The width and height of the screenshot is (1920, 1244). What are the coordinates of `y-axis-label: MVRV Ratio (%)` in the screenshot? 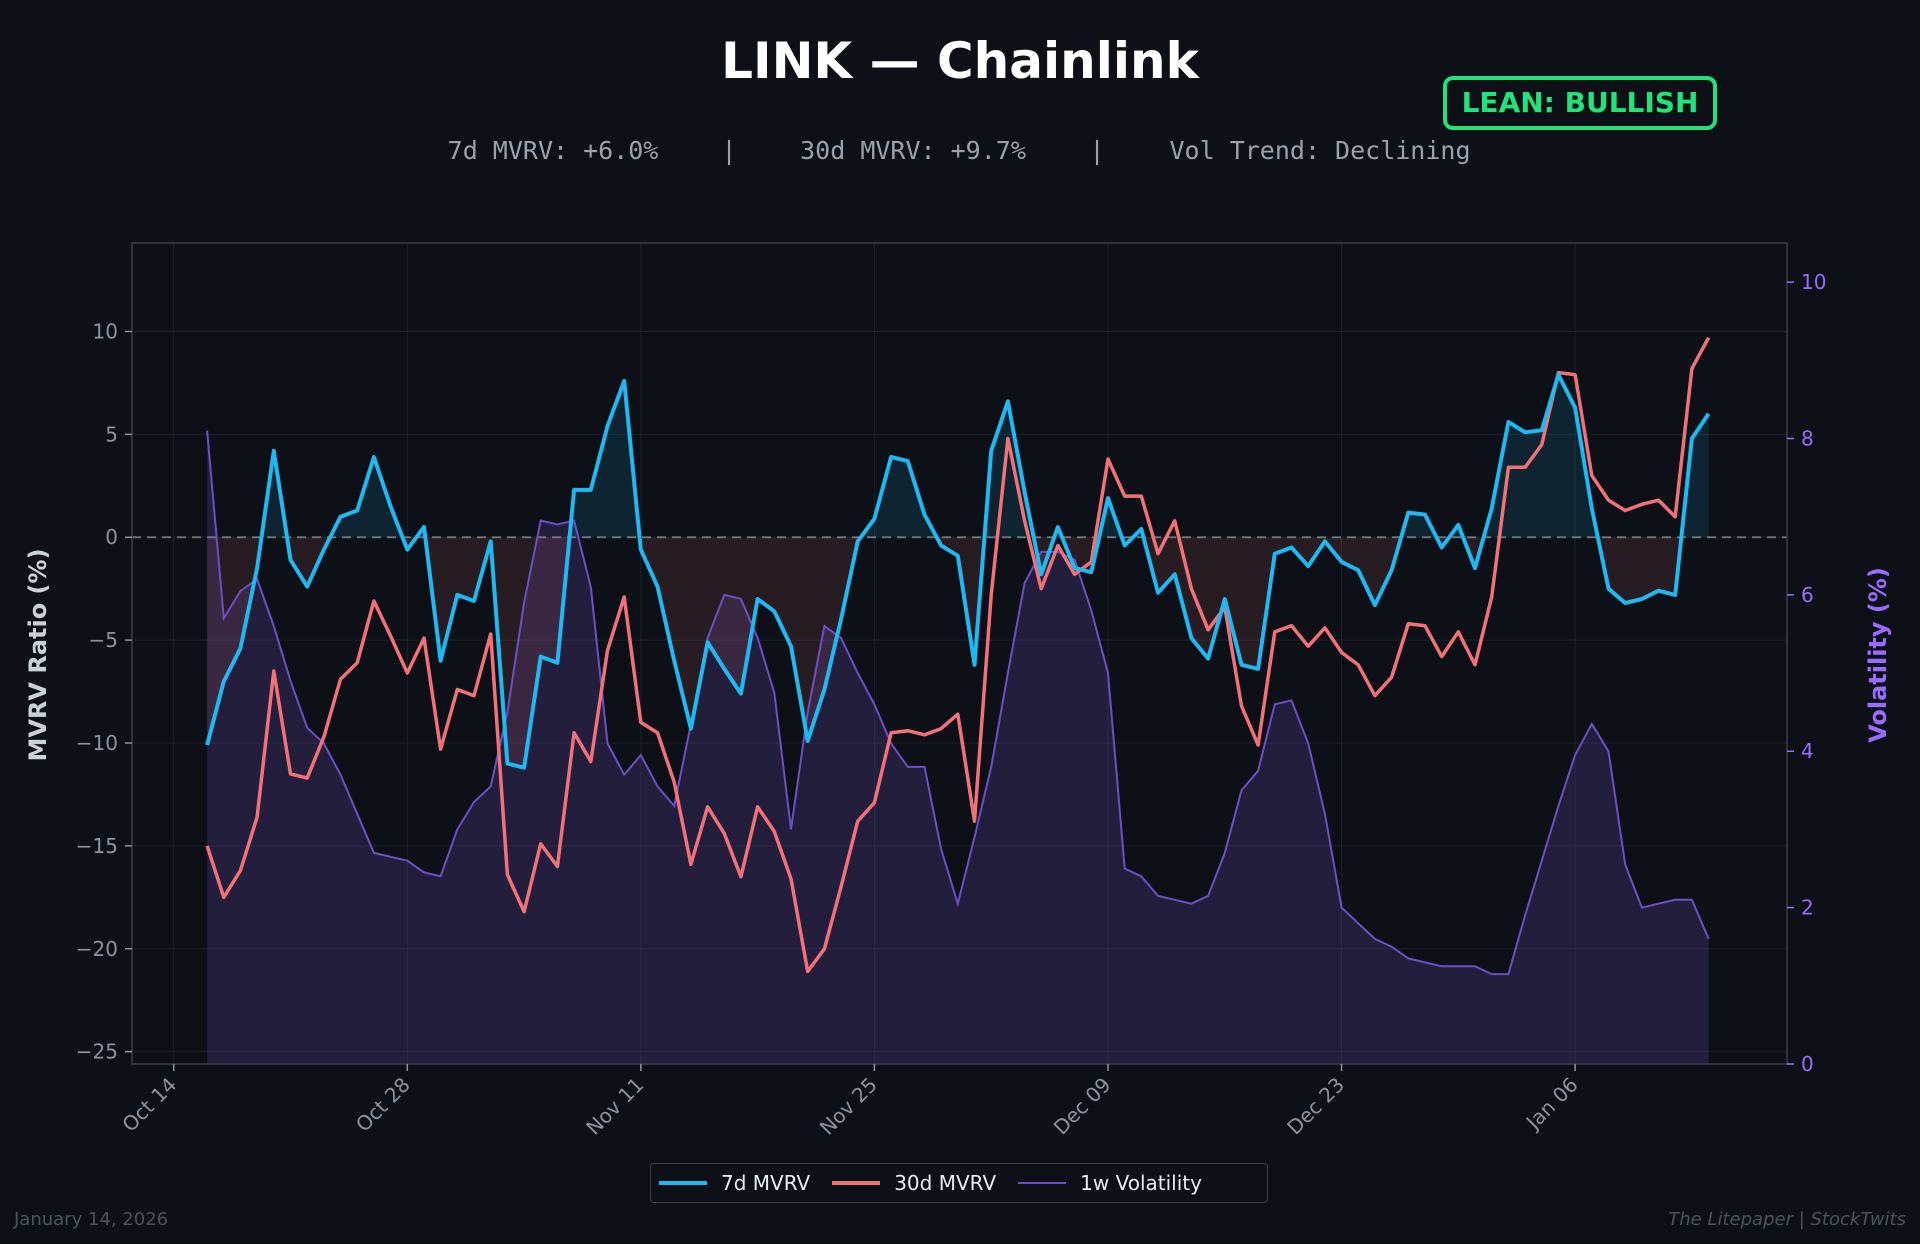 It's located at (38, 654).